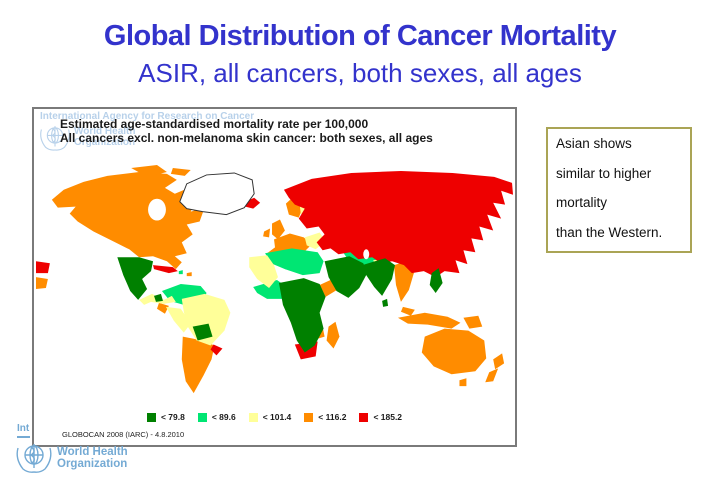 The image size is (720, 479). I want to click on slide-subtitle: ASIR, all cancers, both sexes, all ages, so click(360, 73).